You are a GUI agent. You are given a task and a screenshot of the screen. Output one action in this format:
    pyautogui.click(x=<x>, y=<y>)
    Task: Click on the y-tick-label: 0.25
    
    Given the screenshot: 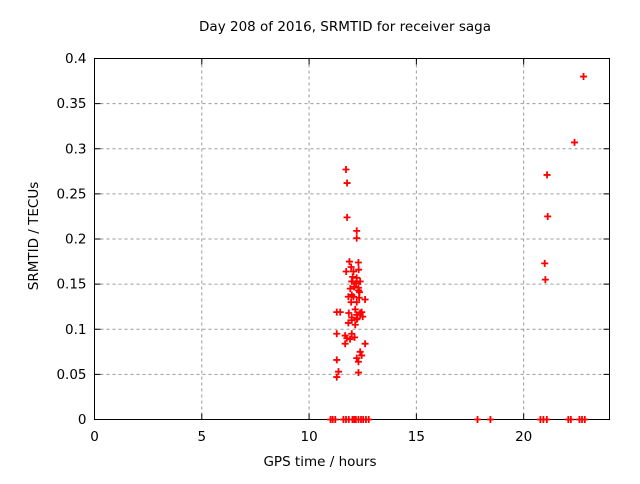 What is the action you would take?
    pyautogui.click(x=71, y=194)
    